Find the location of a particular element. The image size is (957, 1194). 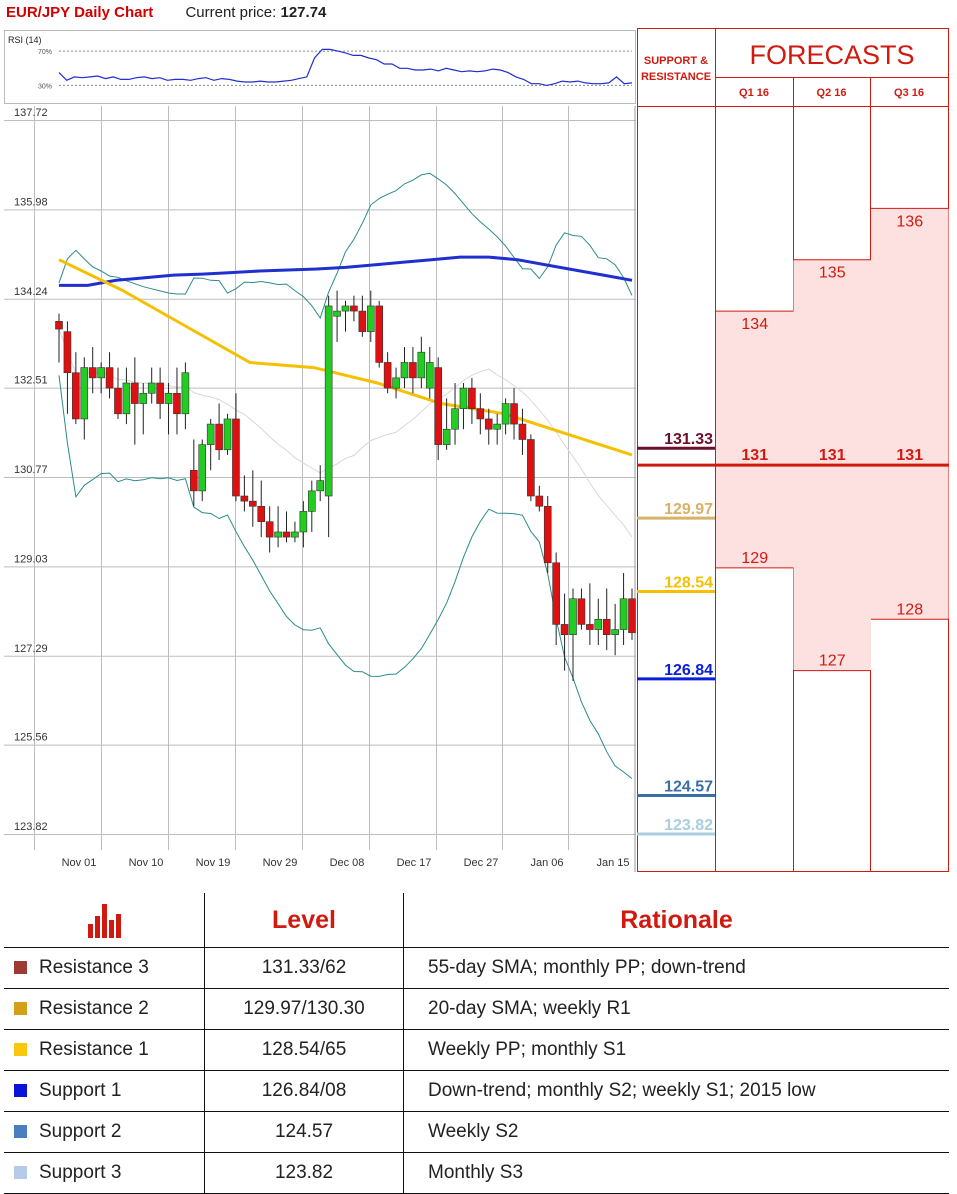

y-tick-label: 132.51 is located at coordinates (31, 381).